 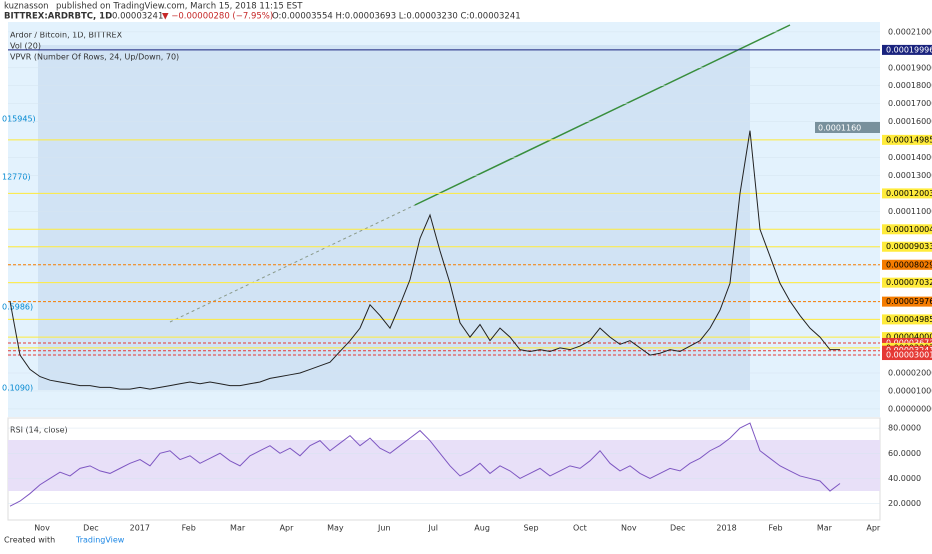 I want to click on y-tick-label: 0.00013000, so click(x=910, y=175).